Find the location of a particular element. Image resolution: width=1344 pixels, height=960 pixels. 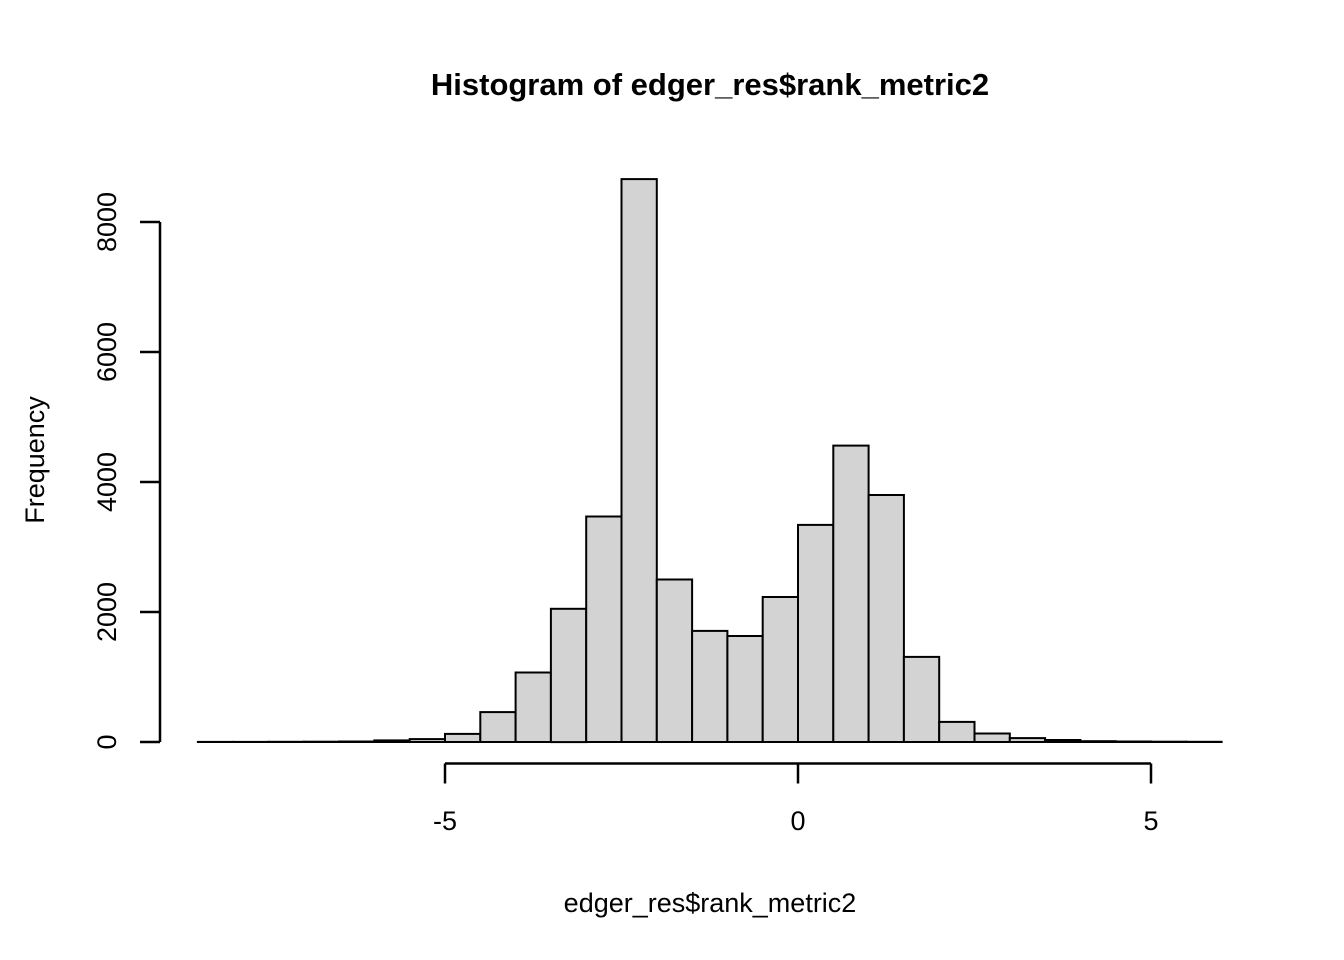

x-tick-label: -5 is located at coordinates (445, 821).